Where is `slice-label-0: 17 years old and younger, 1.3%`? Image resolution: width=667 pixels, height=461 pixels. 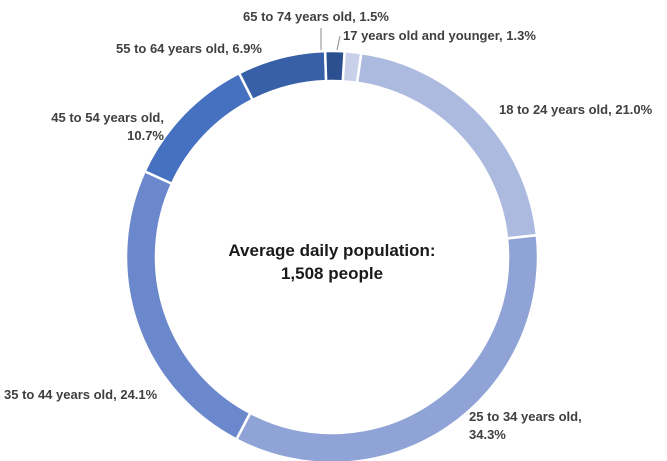
slice-label-0: 17 years old and younger, 1.3% is located at coordinates (439, 35).